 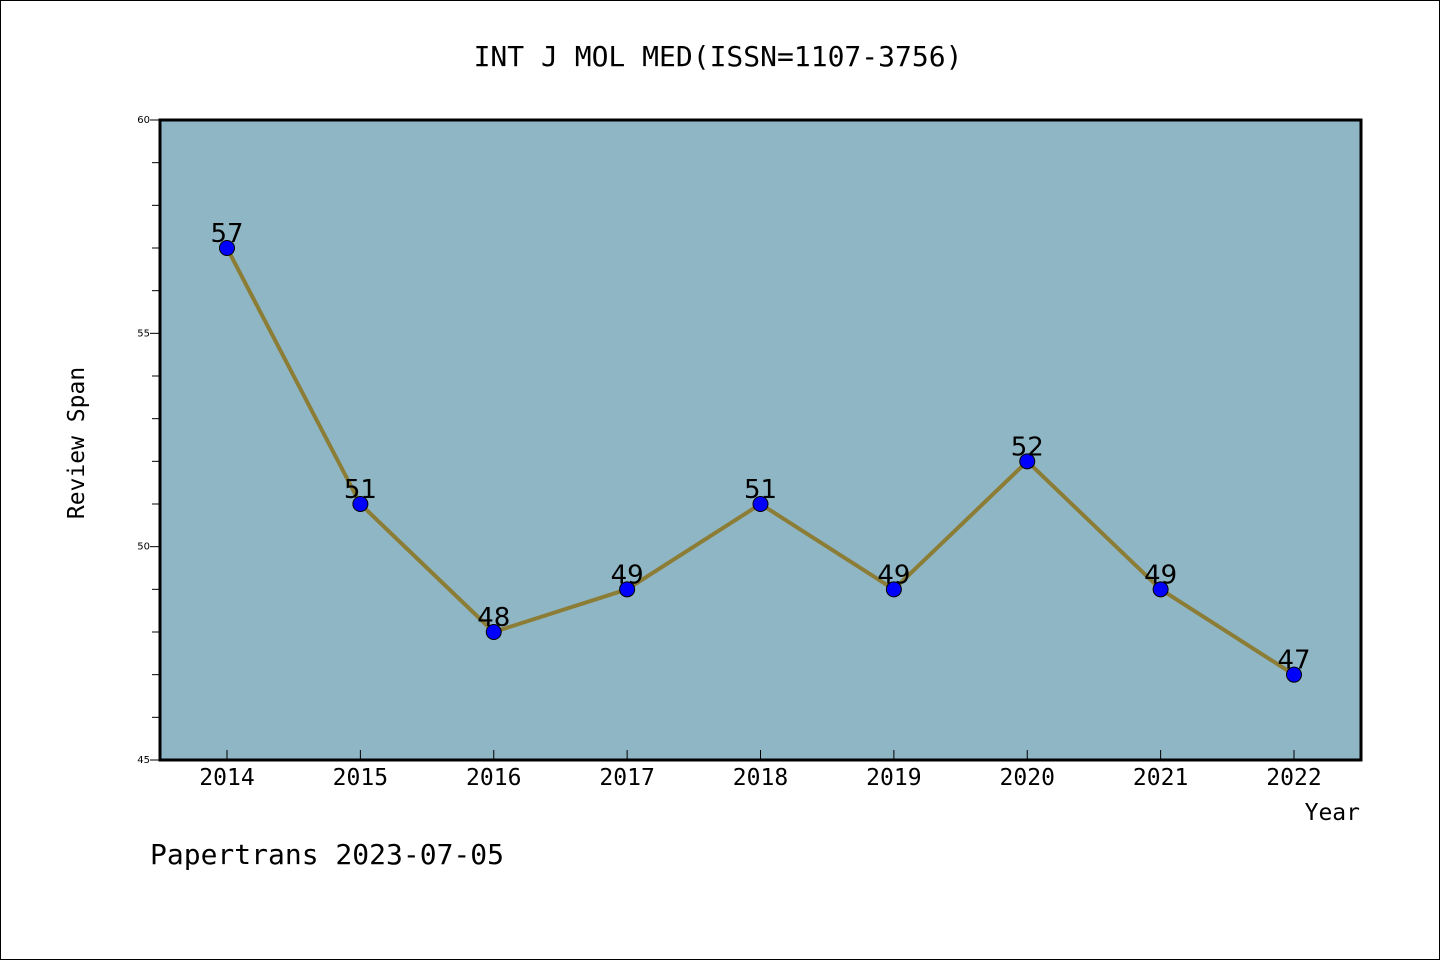 I want to click on y-tick-label: 60, so click(x=143, y=120).